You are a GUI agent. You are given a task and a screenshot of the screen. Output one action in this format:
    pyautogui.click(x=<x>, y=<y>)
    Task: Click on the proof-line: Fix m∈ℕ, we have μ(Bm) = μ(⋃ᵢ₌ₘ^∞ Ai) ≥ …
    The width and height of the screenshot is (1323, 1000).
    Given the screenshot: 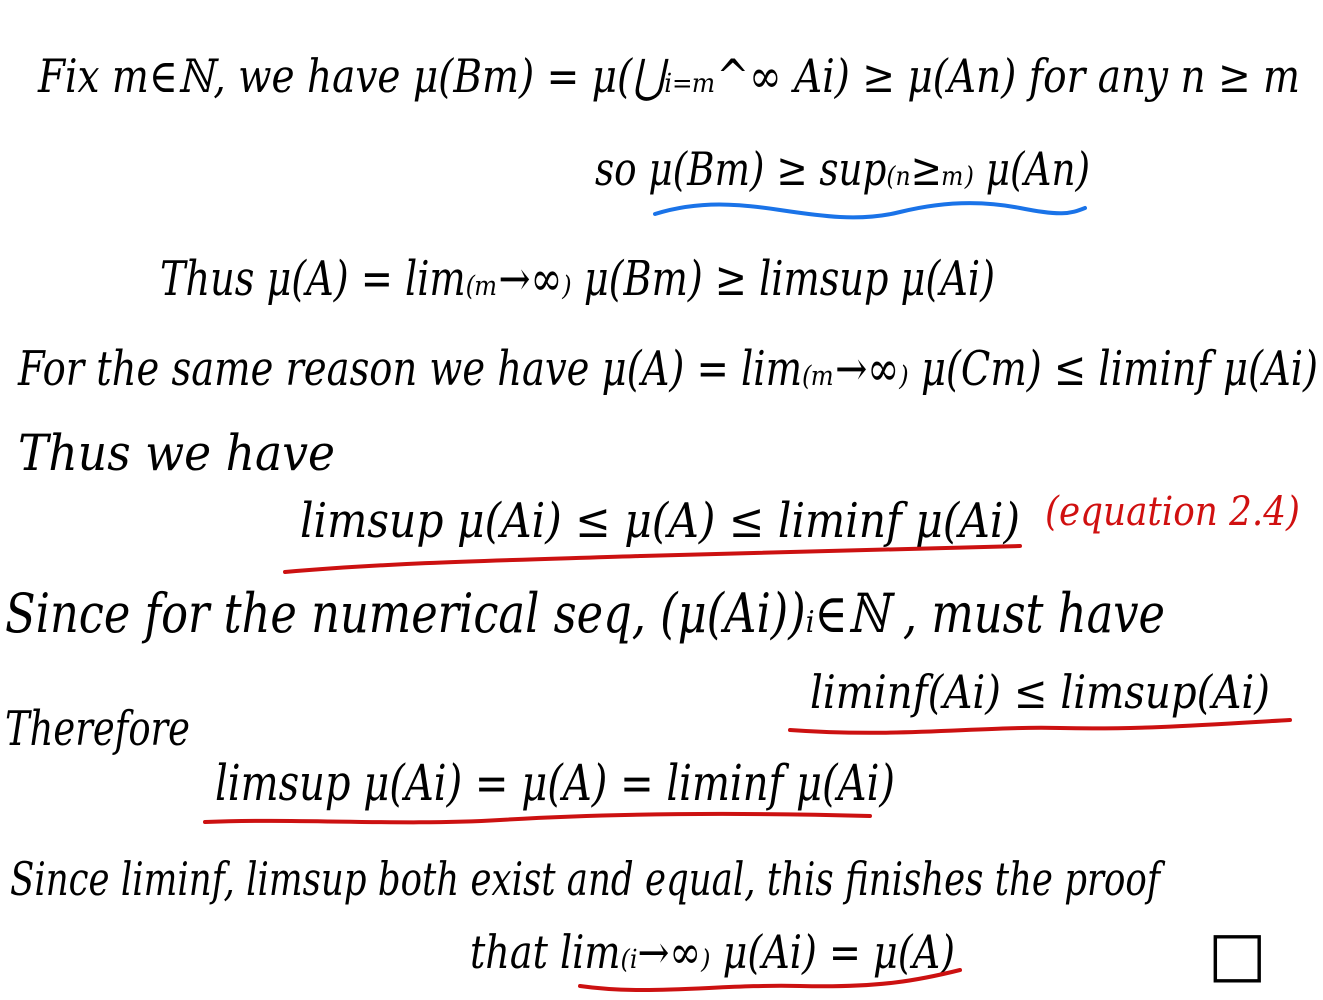 What is the action you would take?
    pyautogui.click(x=668, y=76)
    